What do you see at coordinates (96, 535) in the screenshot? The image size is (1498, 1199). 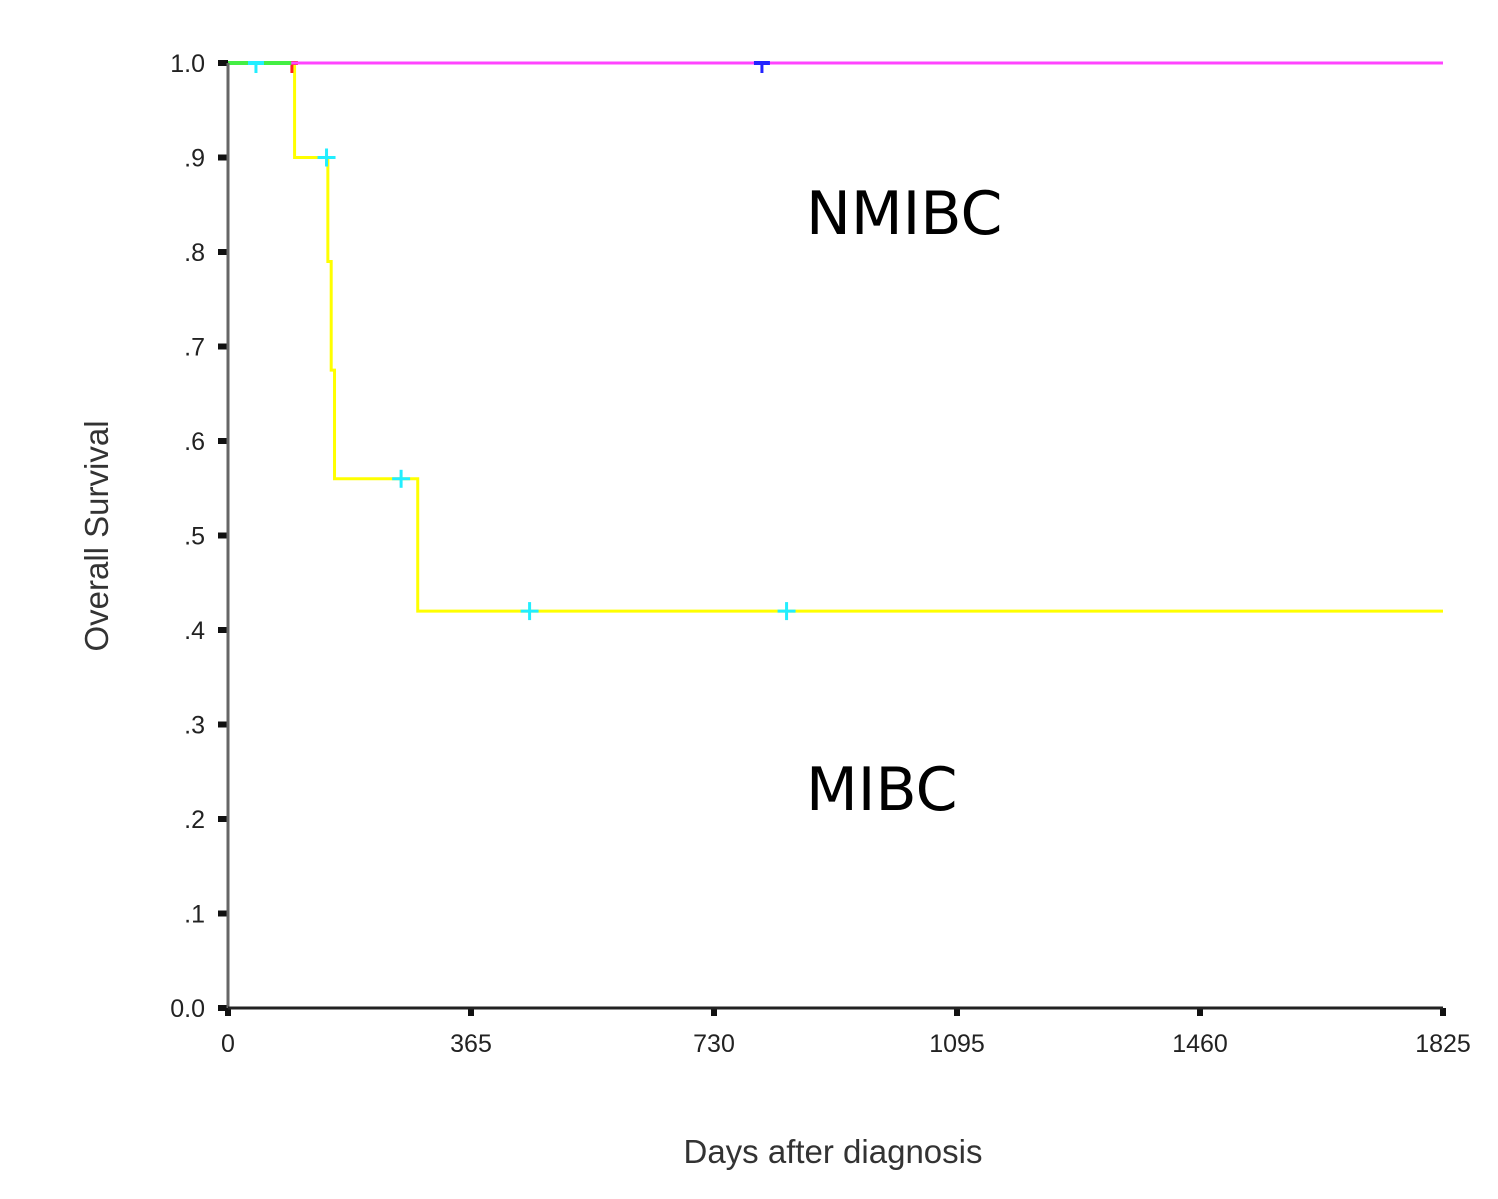 I see `y-axis-title: Overall Survival` at bounding box center [96, 535].